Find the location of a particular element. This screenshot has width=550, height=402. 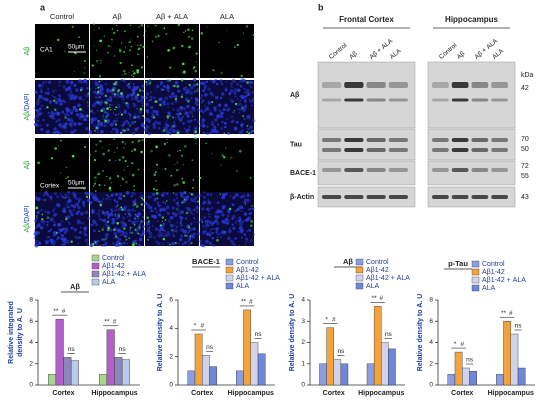

chart-title: BACE-1 is located at coordinates (206, 261).